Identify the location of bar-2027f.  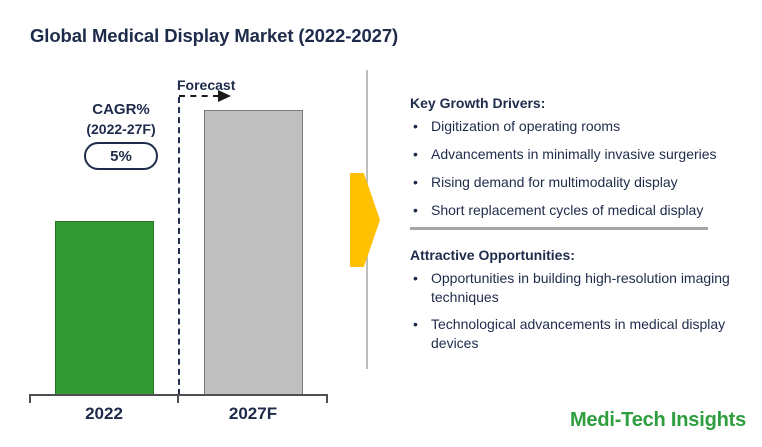
(253, 253).